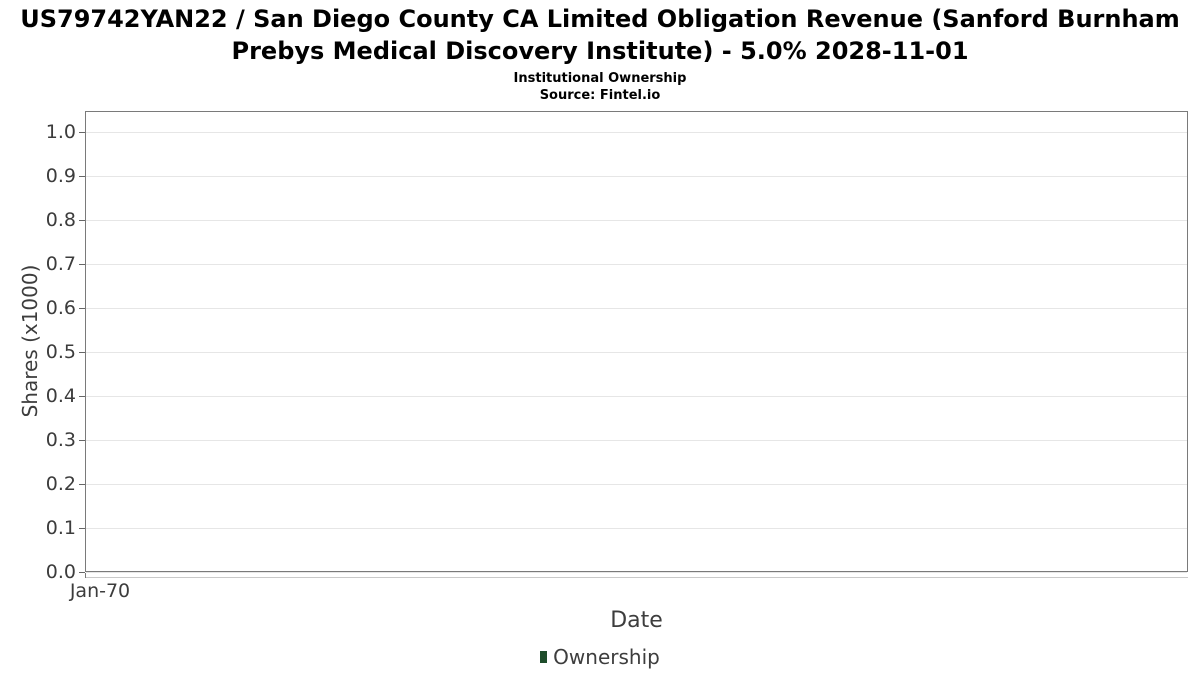 The width and height of the screenshot is (1200, 675). Describe the element at coordinates (544, 657) in the screenshot. I see `legend-series-marker-icon` at that location.